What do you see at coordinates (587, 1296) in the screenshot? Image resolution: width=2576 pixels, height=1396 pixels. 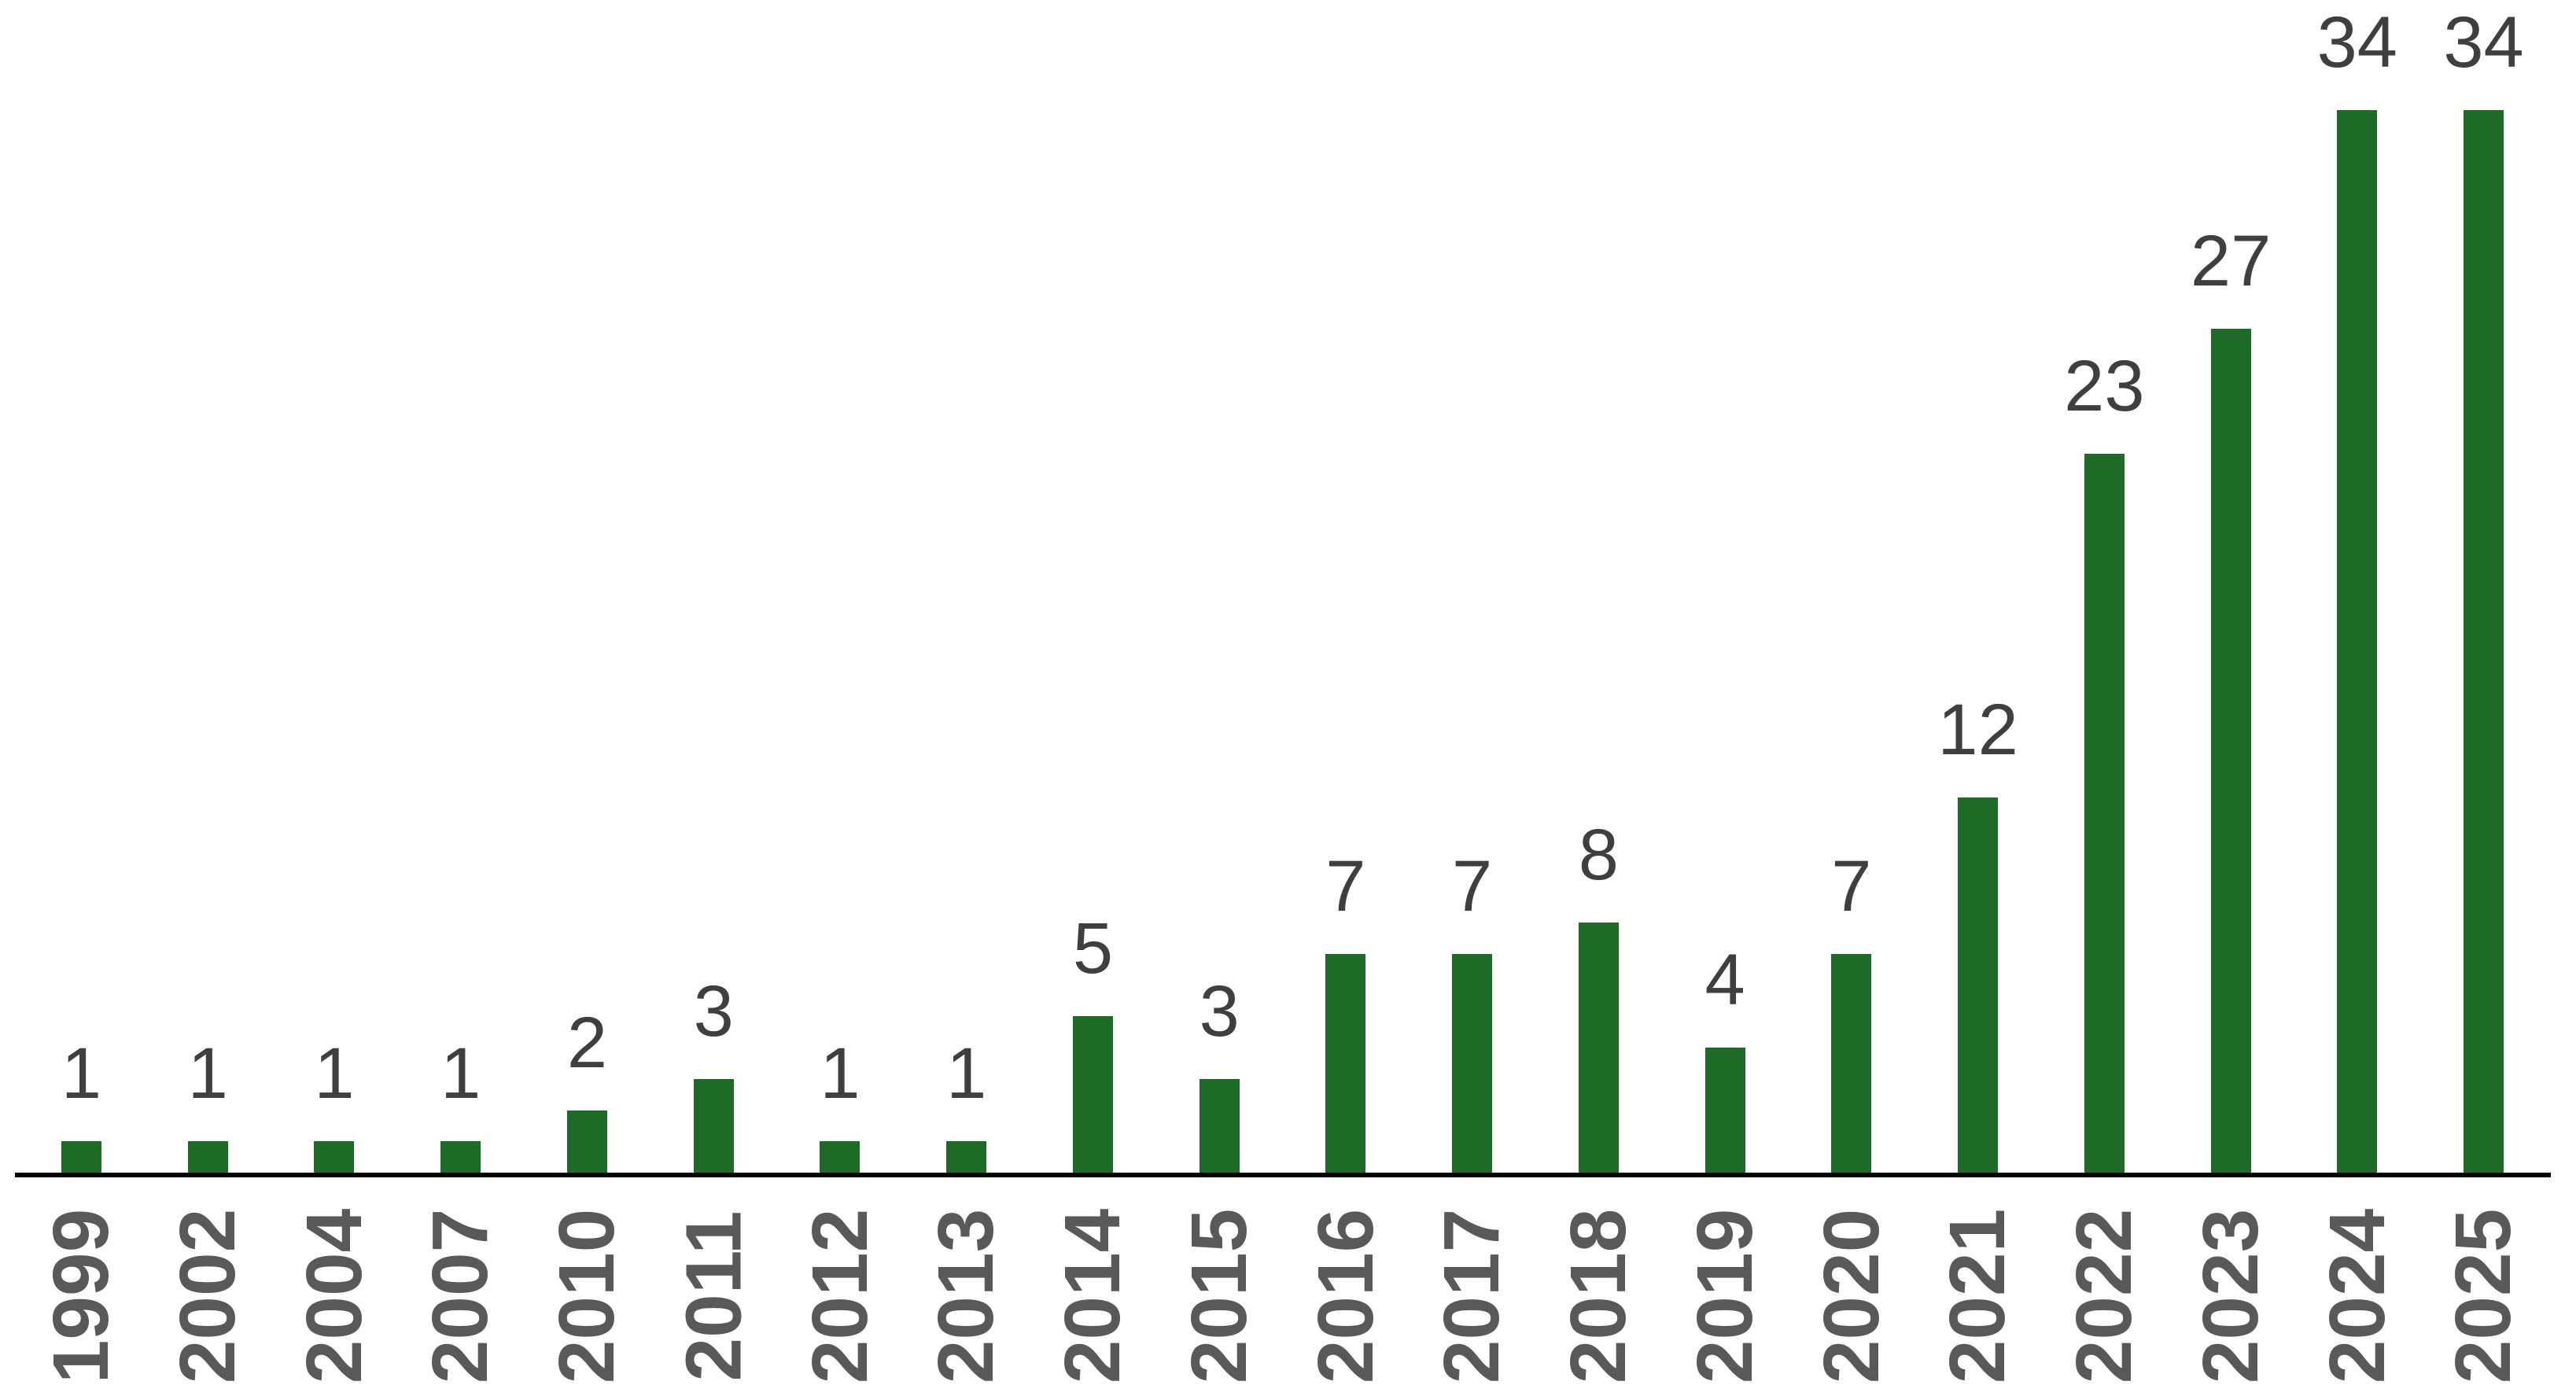 I see `x-tick-label: 2010` at bounding box center [587, 1296].